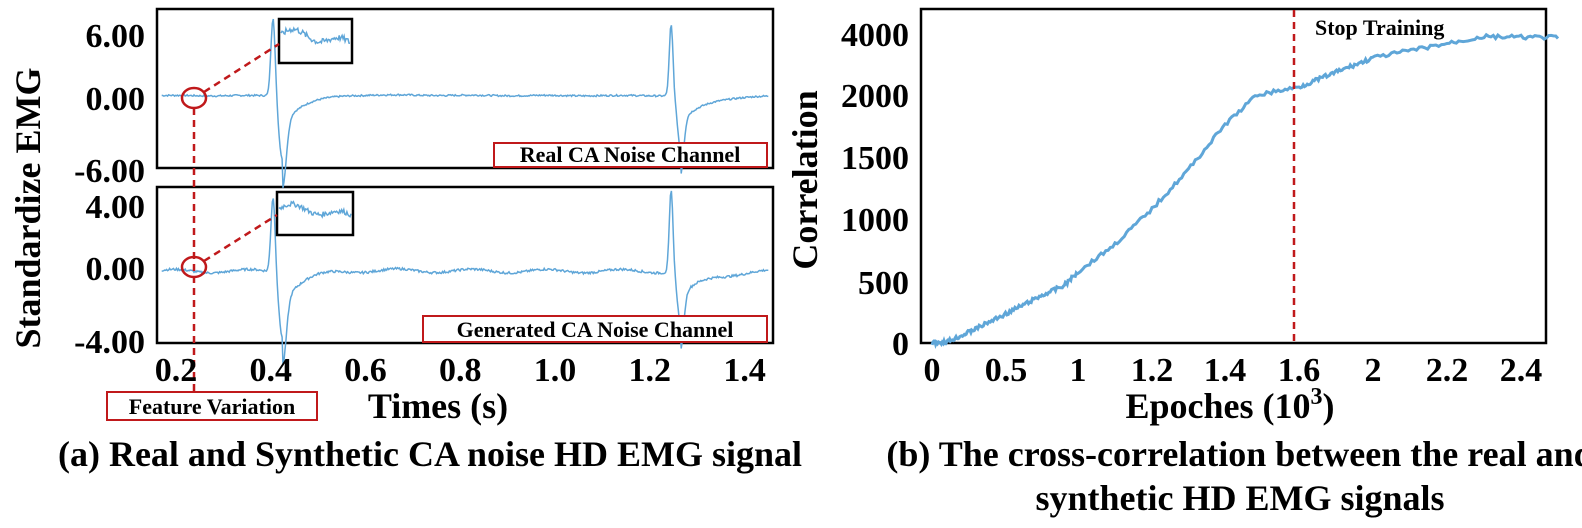  What do you see at coordinates (875, 35) in the screenshot?
I see `panel-b-y-tick: 4000` at bounding box center [875, 35].